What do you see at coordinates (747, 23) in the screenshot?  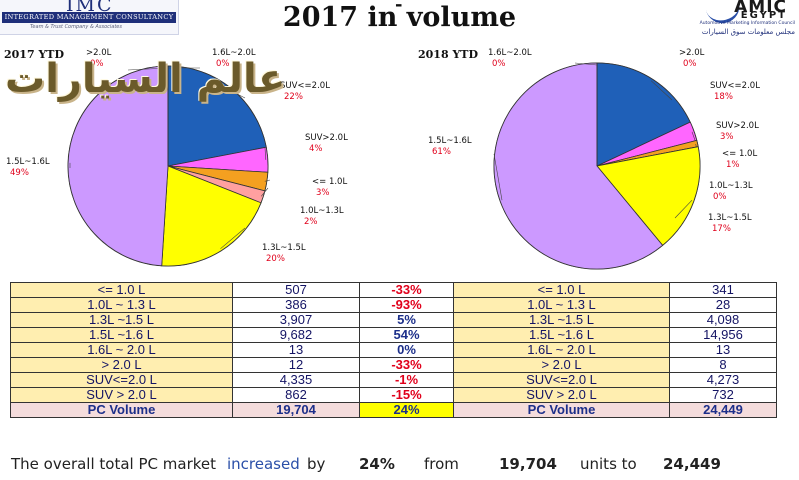 I see `amic-logo-line1: Automotive Marketing Information Council` at bounding box center [747, 23].